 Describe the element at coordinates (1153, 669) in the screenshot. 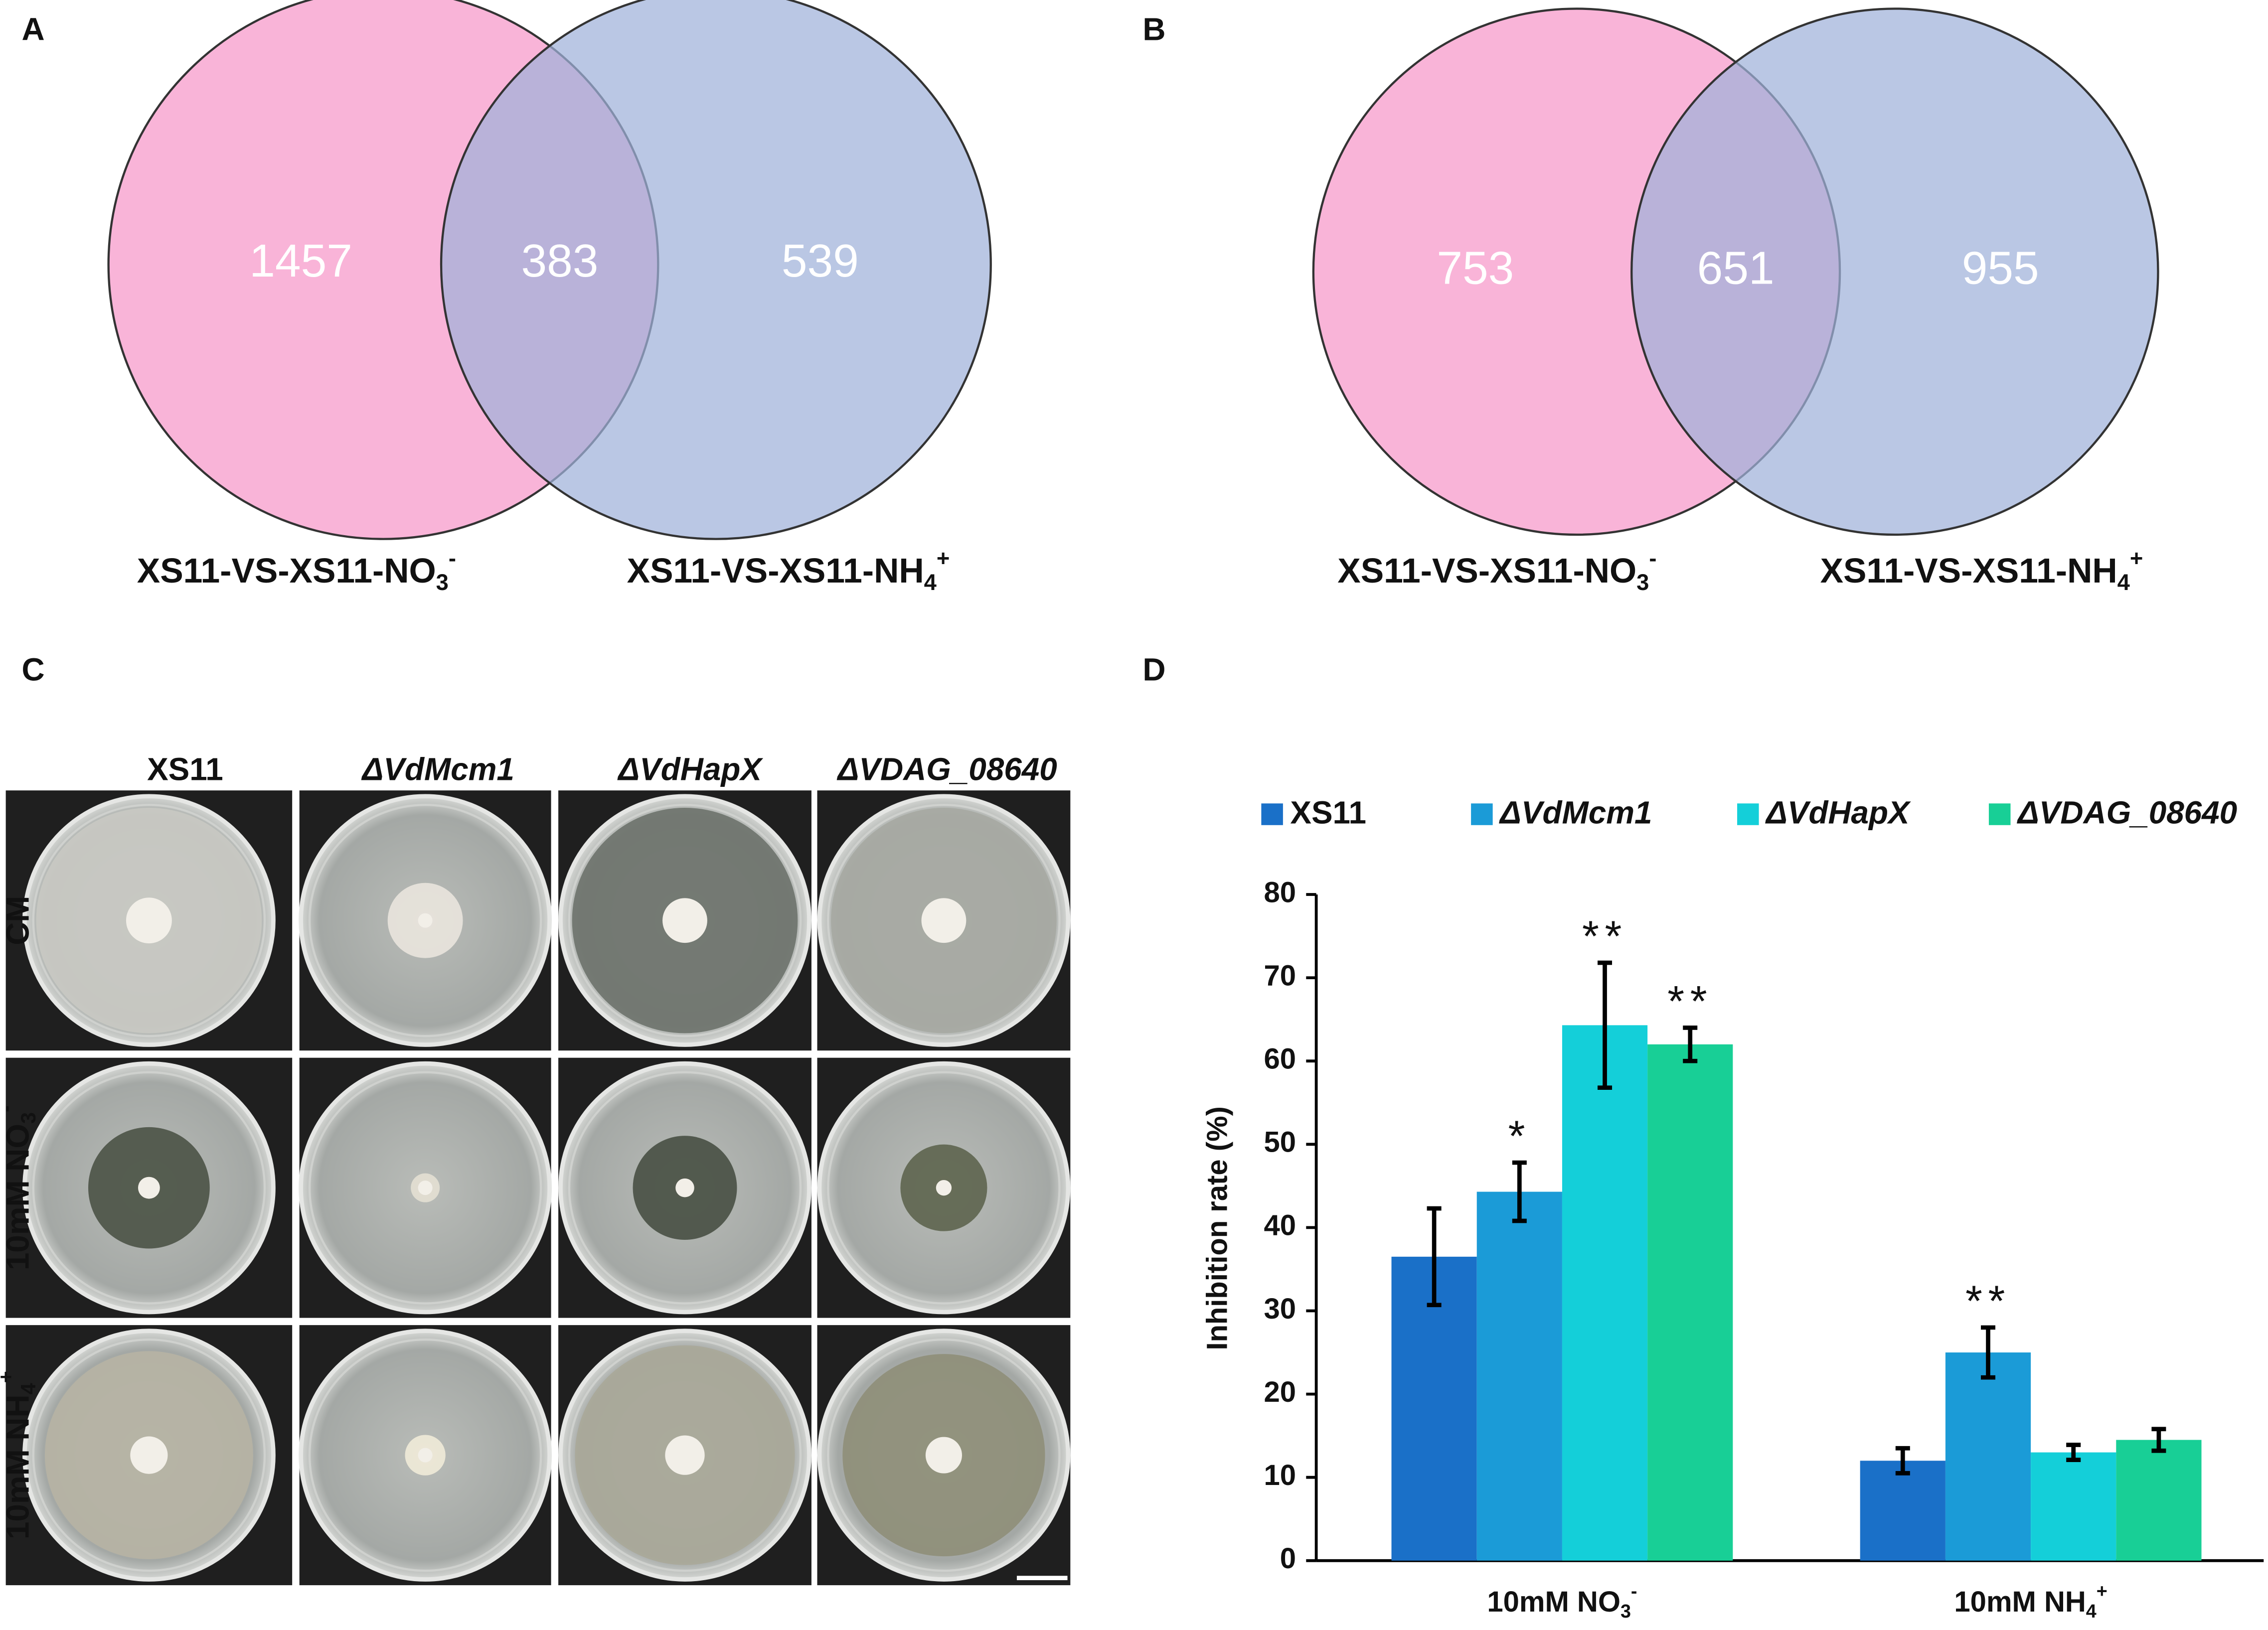

I see `panel-label: D` at that location.